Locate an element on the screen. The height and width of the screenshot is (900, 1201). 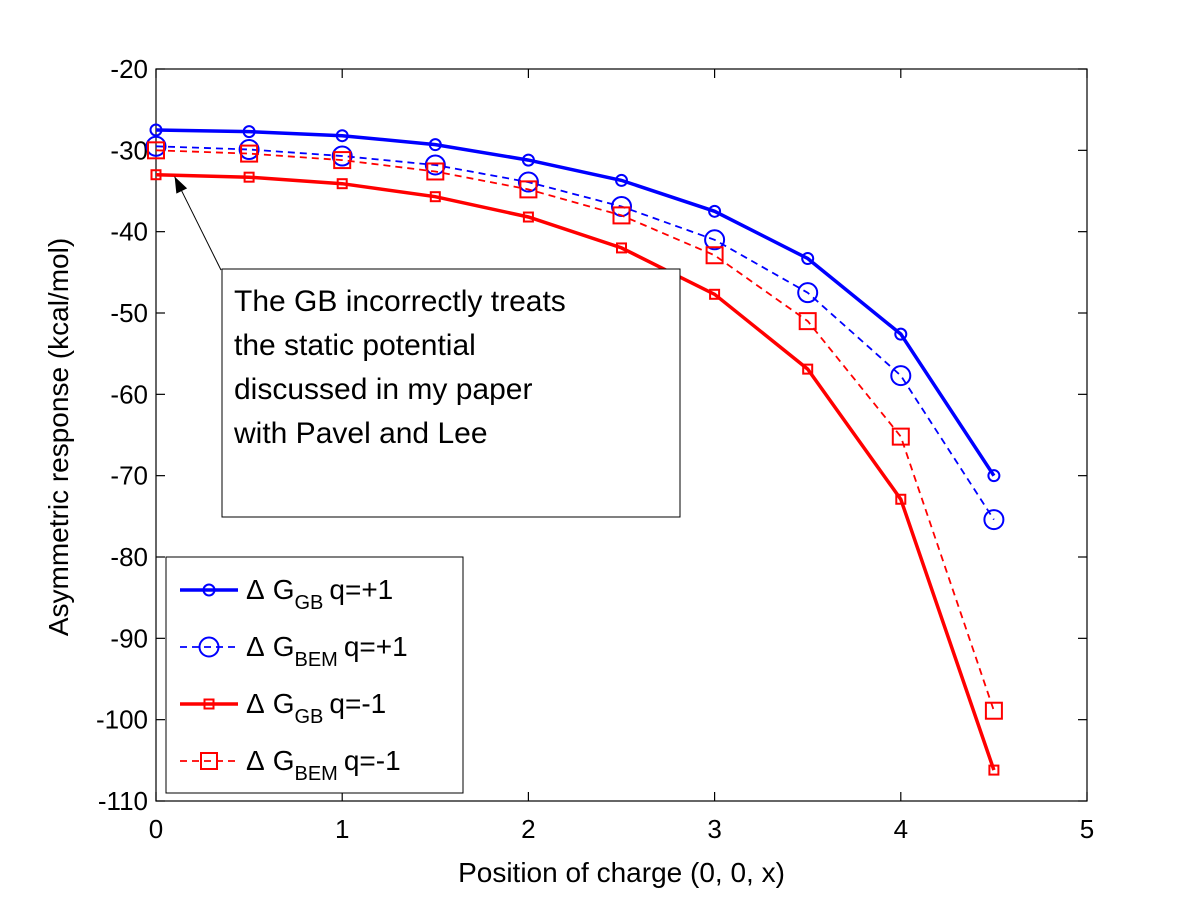
y-tick-label: -80 is located at coordinates (129, 557).